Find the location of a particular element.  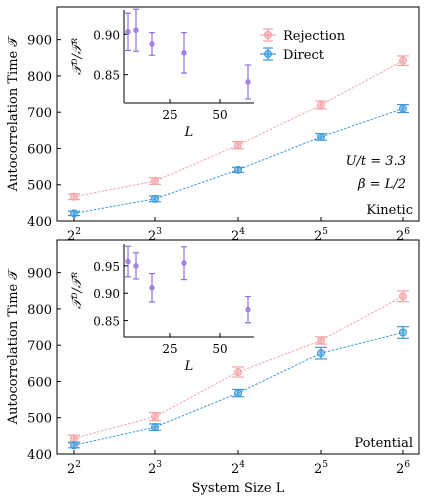

inset-y-tick-label: 0.95 is located at coordinates (106, 267).